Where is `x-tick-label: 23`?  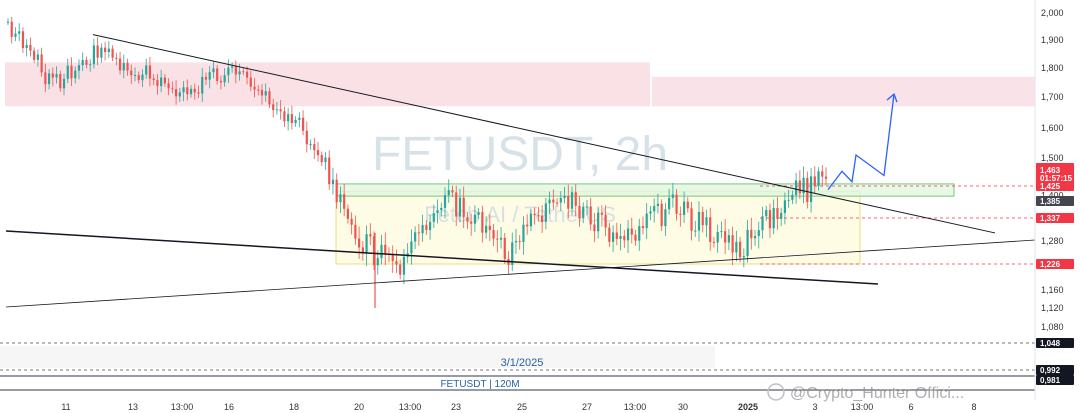
x-tick-label: 23 is located at coordinates (456, 407).